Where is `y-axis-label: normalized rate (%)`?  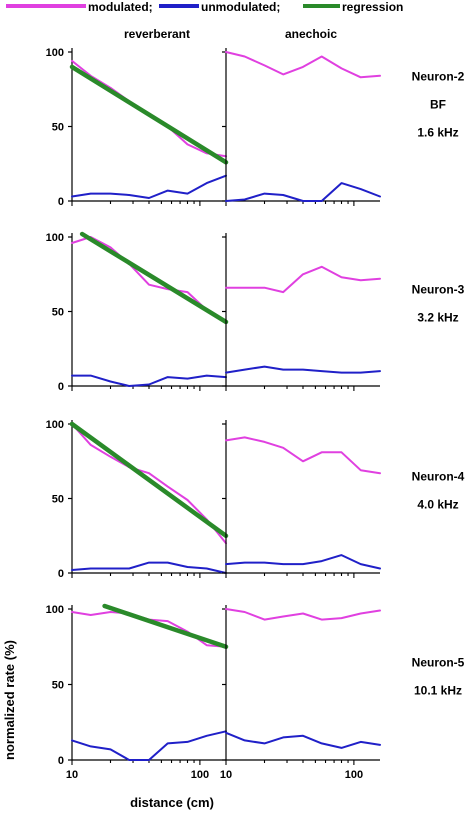
y-axis-label: normalized rate (%) is located at coordinates (9, 700).